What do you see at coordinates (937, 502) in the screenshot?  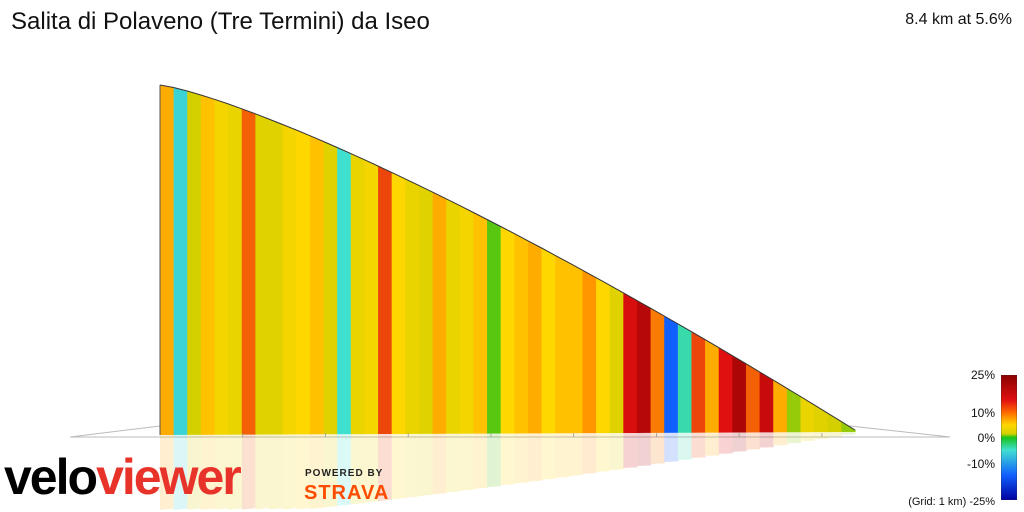 I see `grid-note-text: (Grid: 1 km)` at bounding box center [937, 502].